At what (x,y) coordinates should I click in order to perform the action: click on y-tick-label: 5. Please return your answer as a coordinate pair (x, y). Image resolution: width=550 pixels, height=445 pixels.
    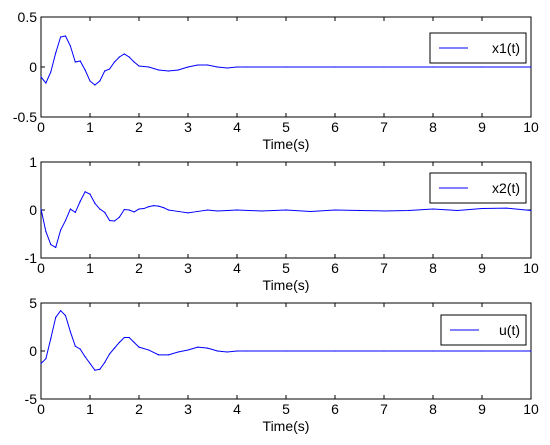
    Looking at the image, I should click on (33, 303).